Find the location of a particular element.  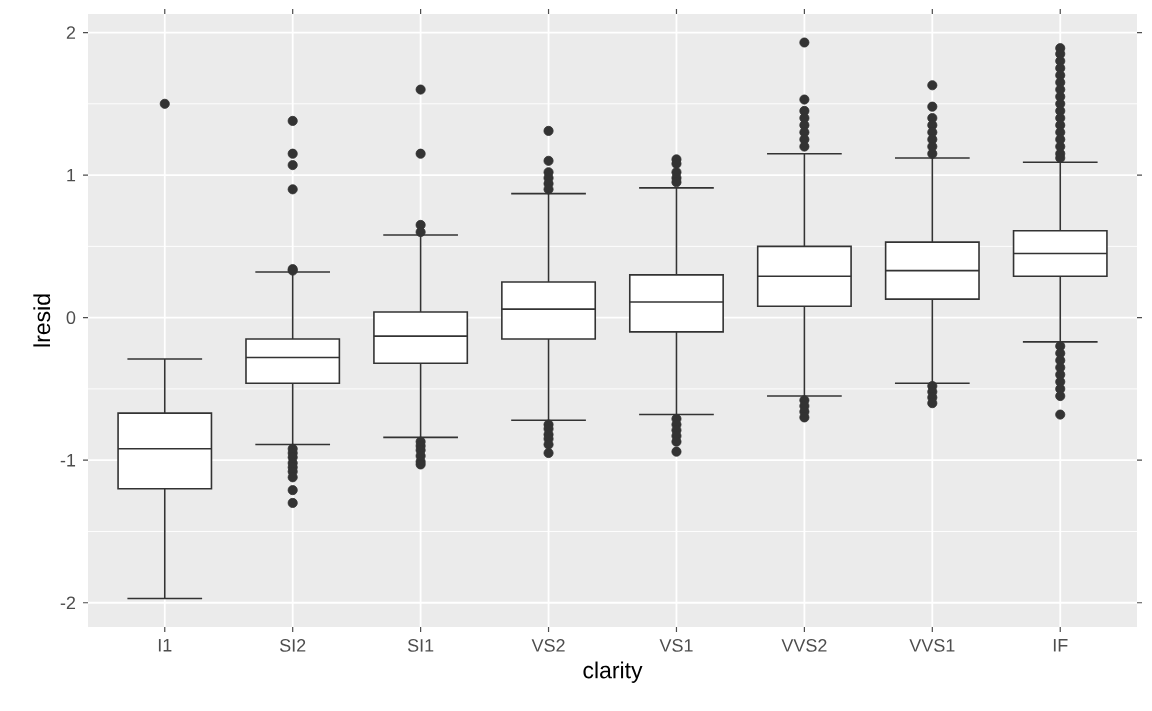

y-tick-label: 1 is located at coordinates (71, 175).